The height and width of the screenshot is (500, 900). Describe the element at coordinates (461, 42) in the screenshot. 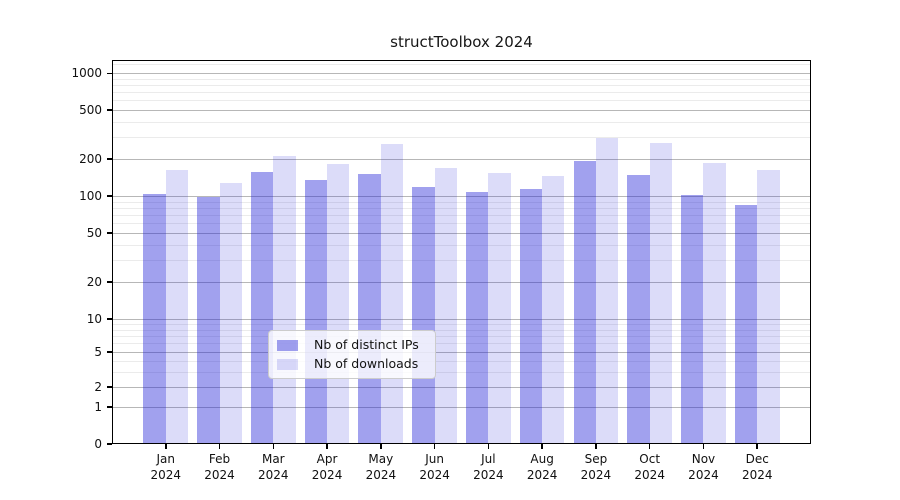

I see `chart-title: structToolbox 2024` at that location.